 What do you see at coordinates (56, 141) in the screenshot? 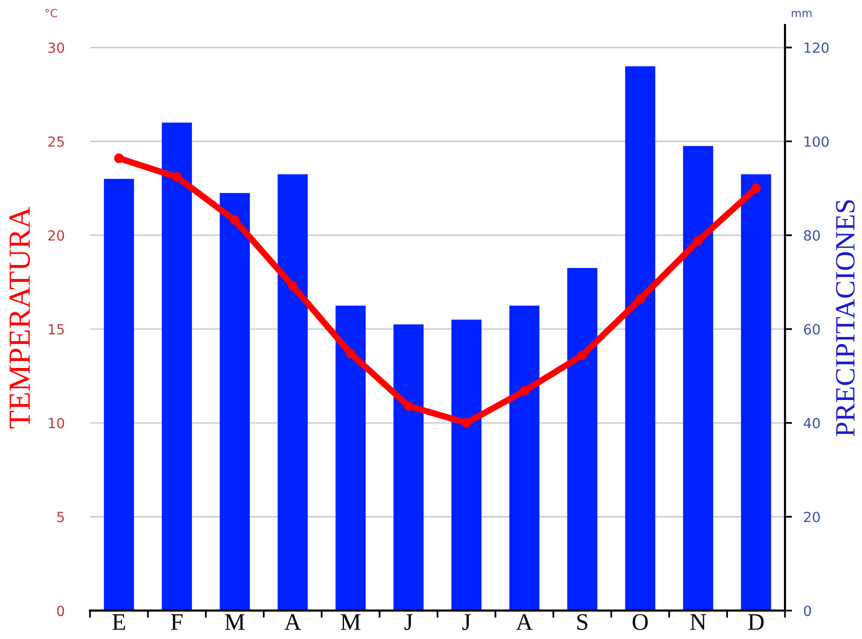
I see `y-tick-label: 25` at bounding box center [56, 141].